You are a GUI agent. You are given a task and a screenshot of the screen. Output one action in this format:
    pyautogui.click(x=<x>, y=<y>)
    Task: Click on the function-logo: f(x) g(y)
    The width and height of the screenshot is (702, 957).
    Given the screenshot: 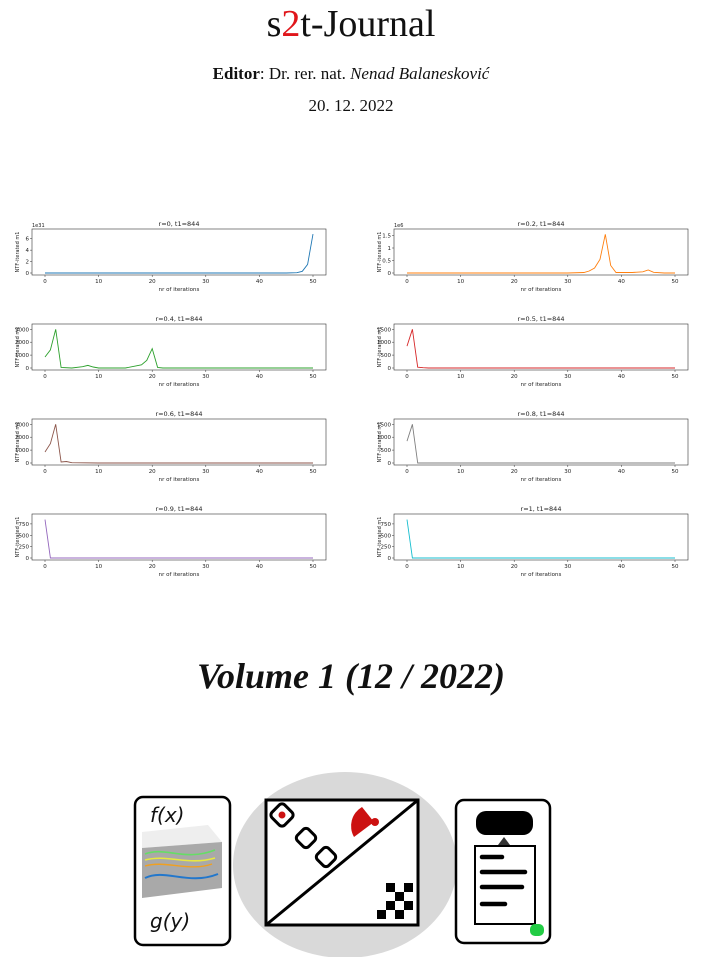 What is the action you would take?
    pyautogui.click(x=182, y=871)
    